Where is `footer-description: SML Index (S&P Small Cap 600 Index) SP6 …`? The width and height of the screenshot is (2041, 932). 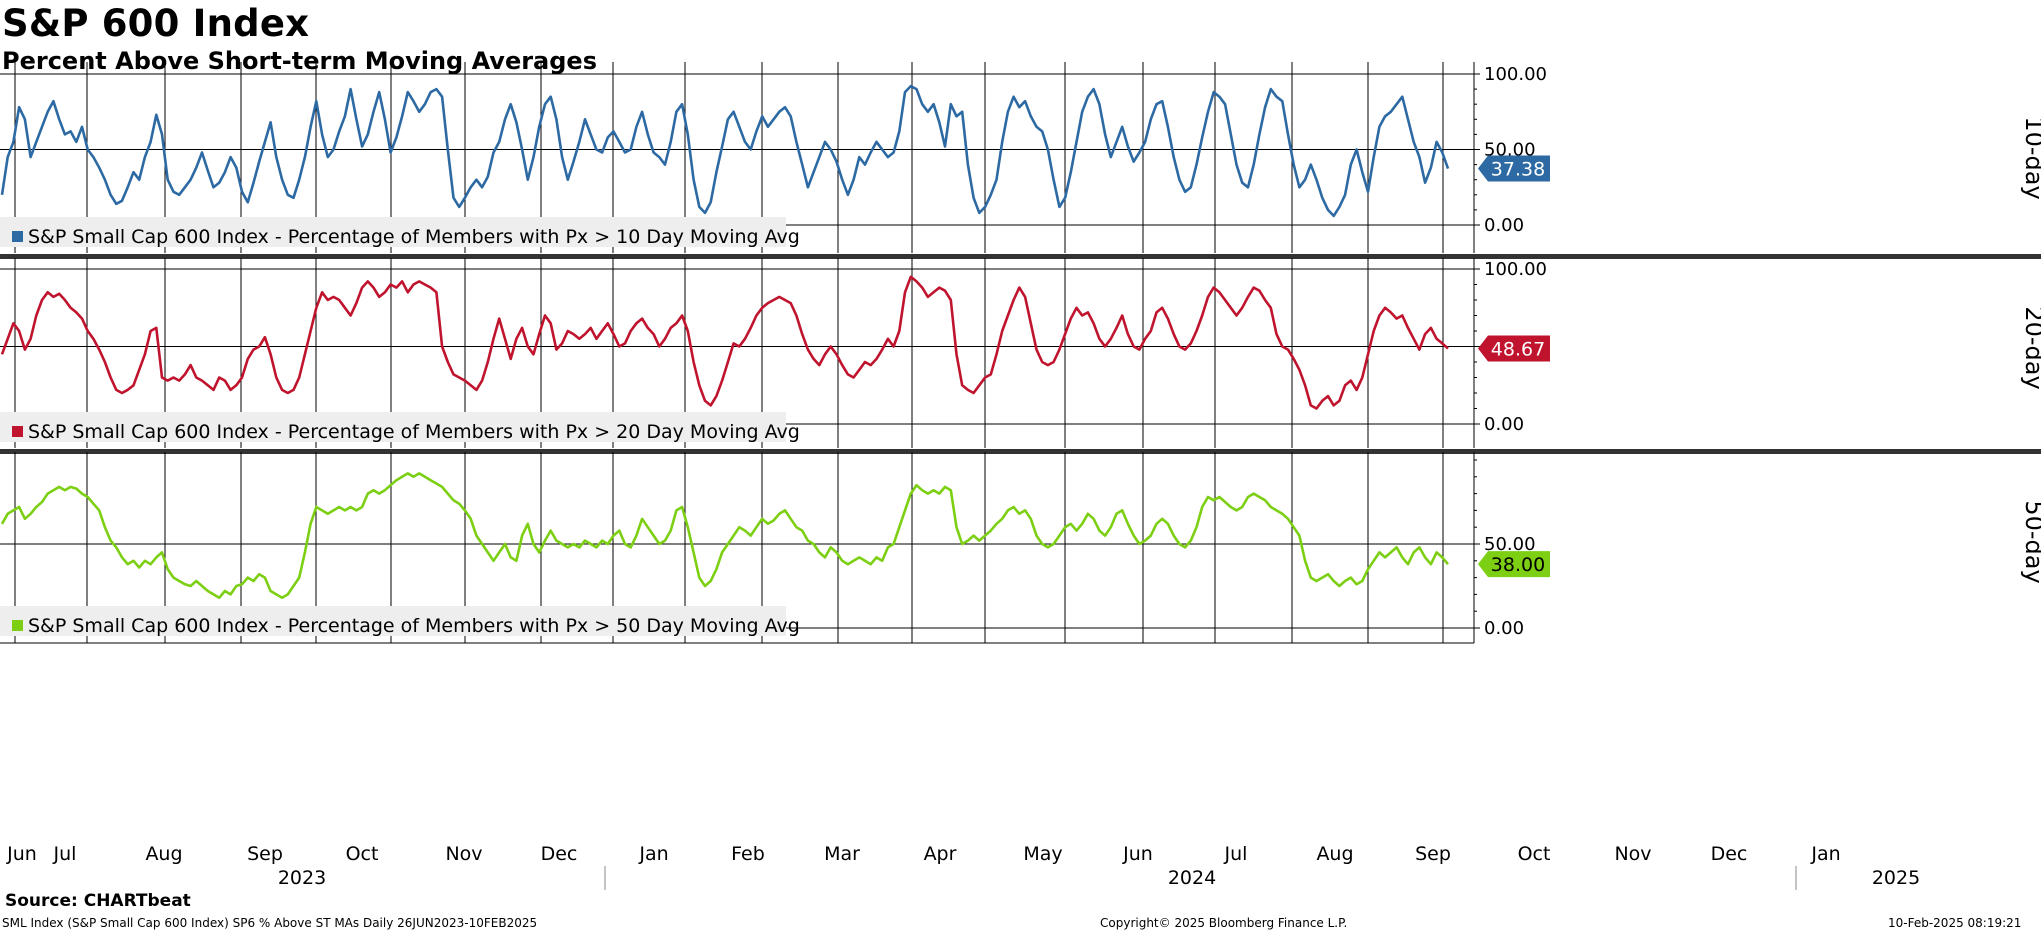
footer-description: SML Index (S&P Small Cap 600 Index) SP6 … is located at coordinates (270, 923).